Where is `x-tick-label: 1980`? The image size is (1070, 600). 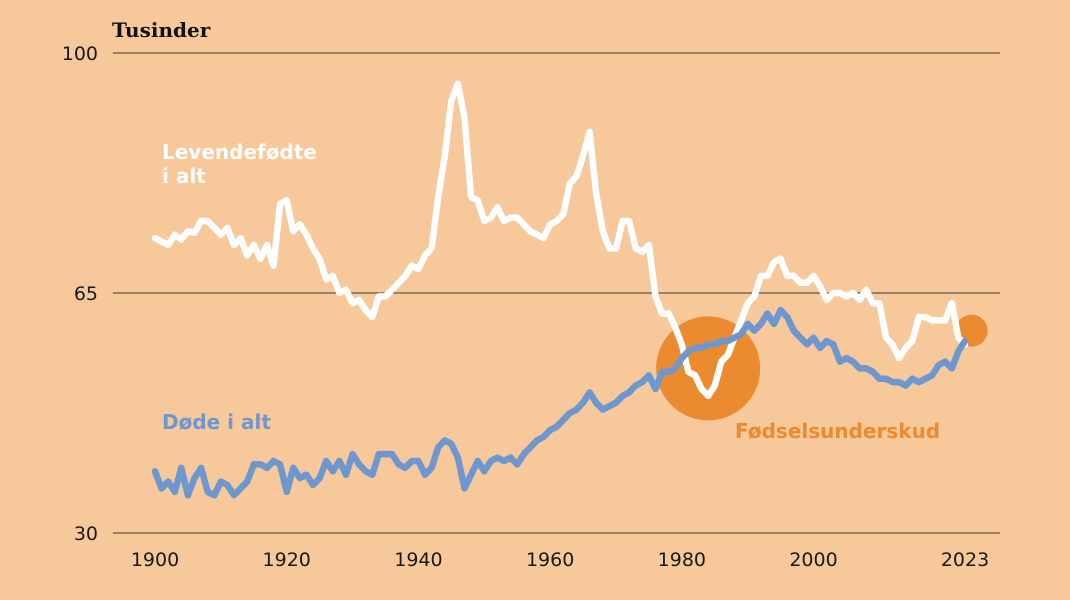 x-tick-label: 1980 is located at coordinates (682, 560).